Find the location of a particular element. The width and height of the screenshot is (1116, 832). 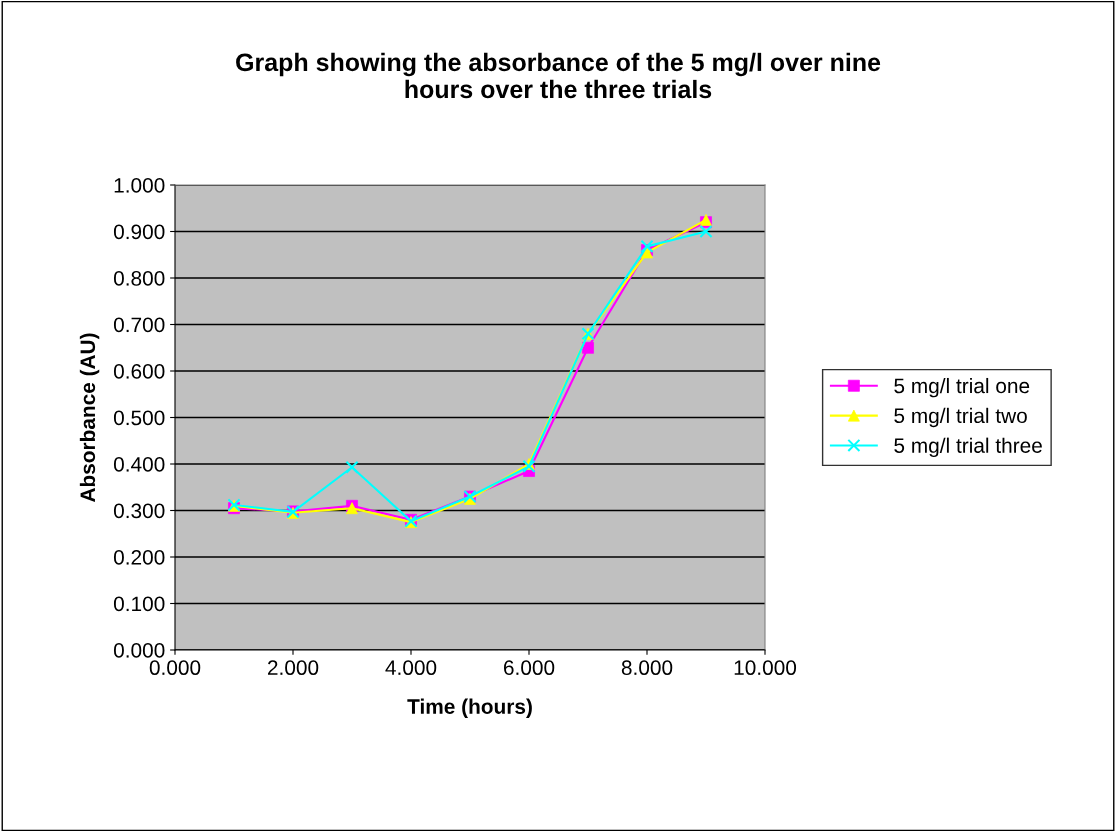

y-tick-label: 0.000 is located at coordinates (139, 650).